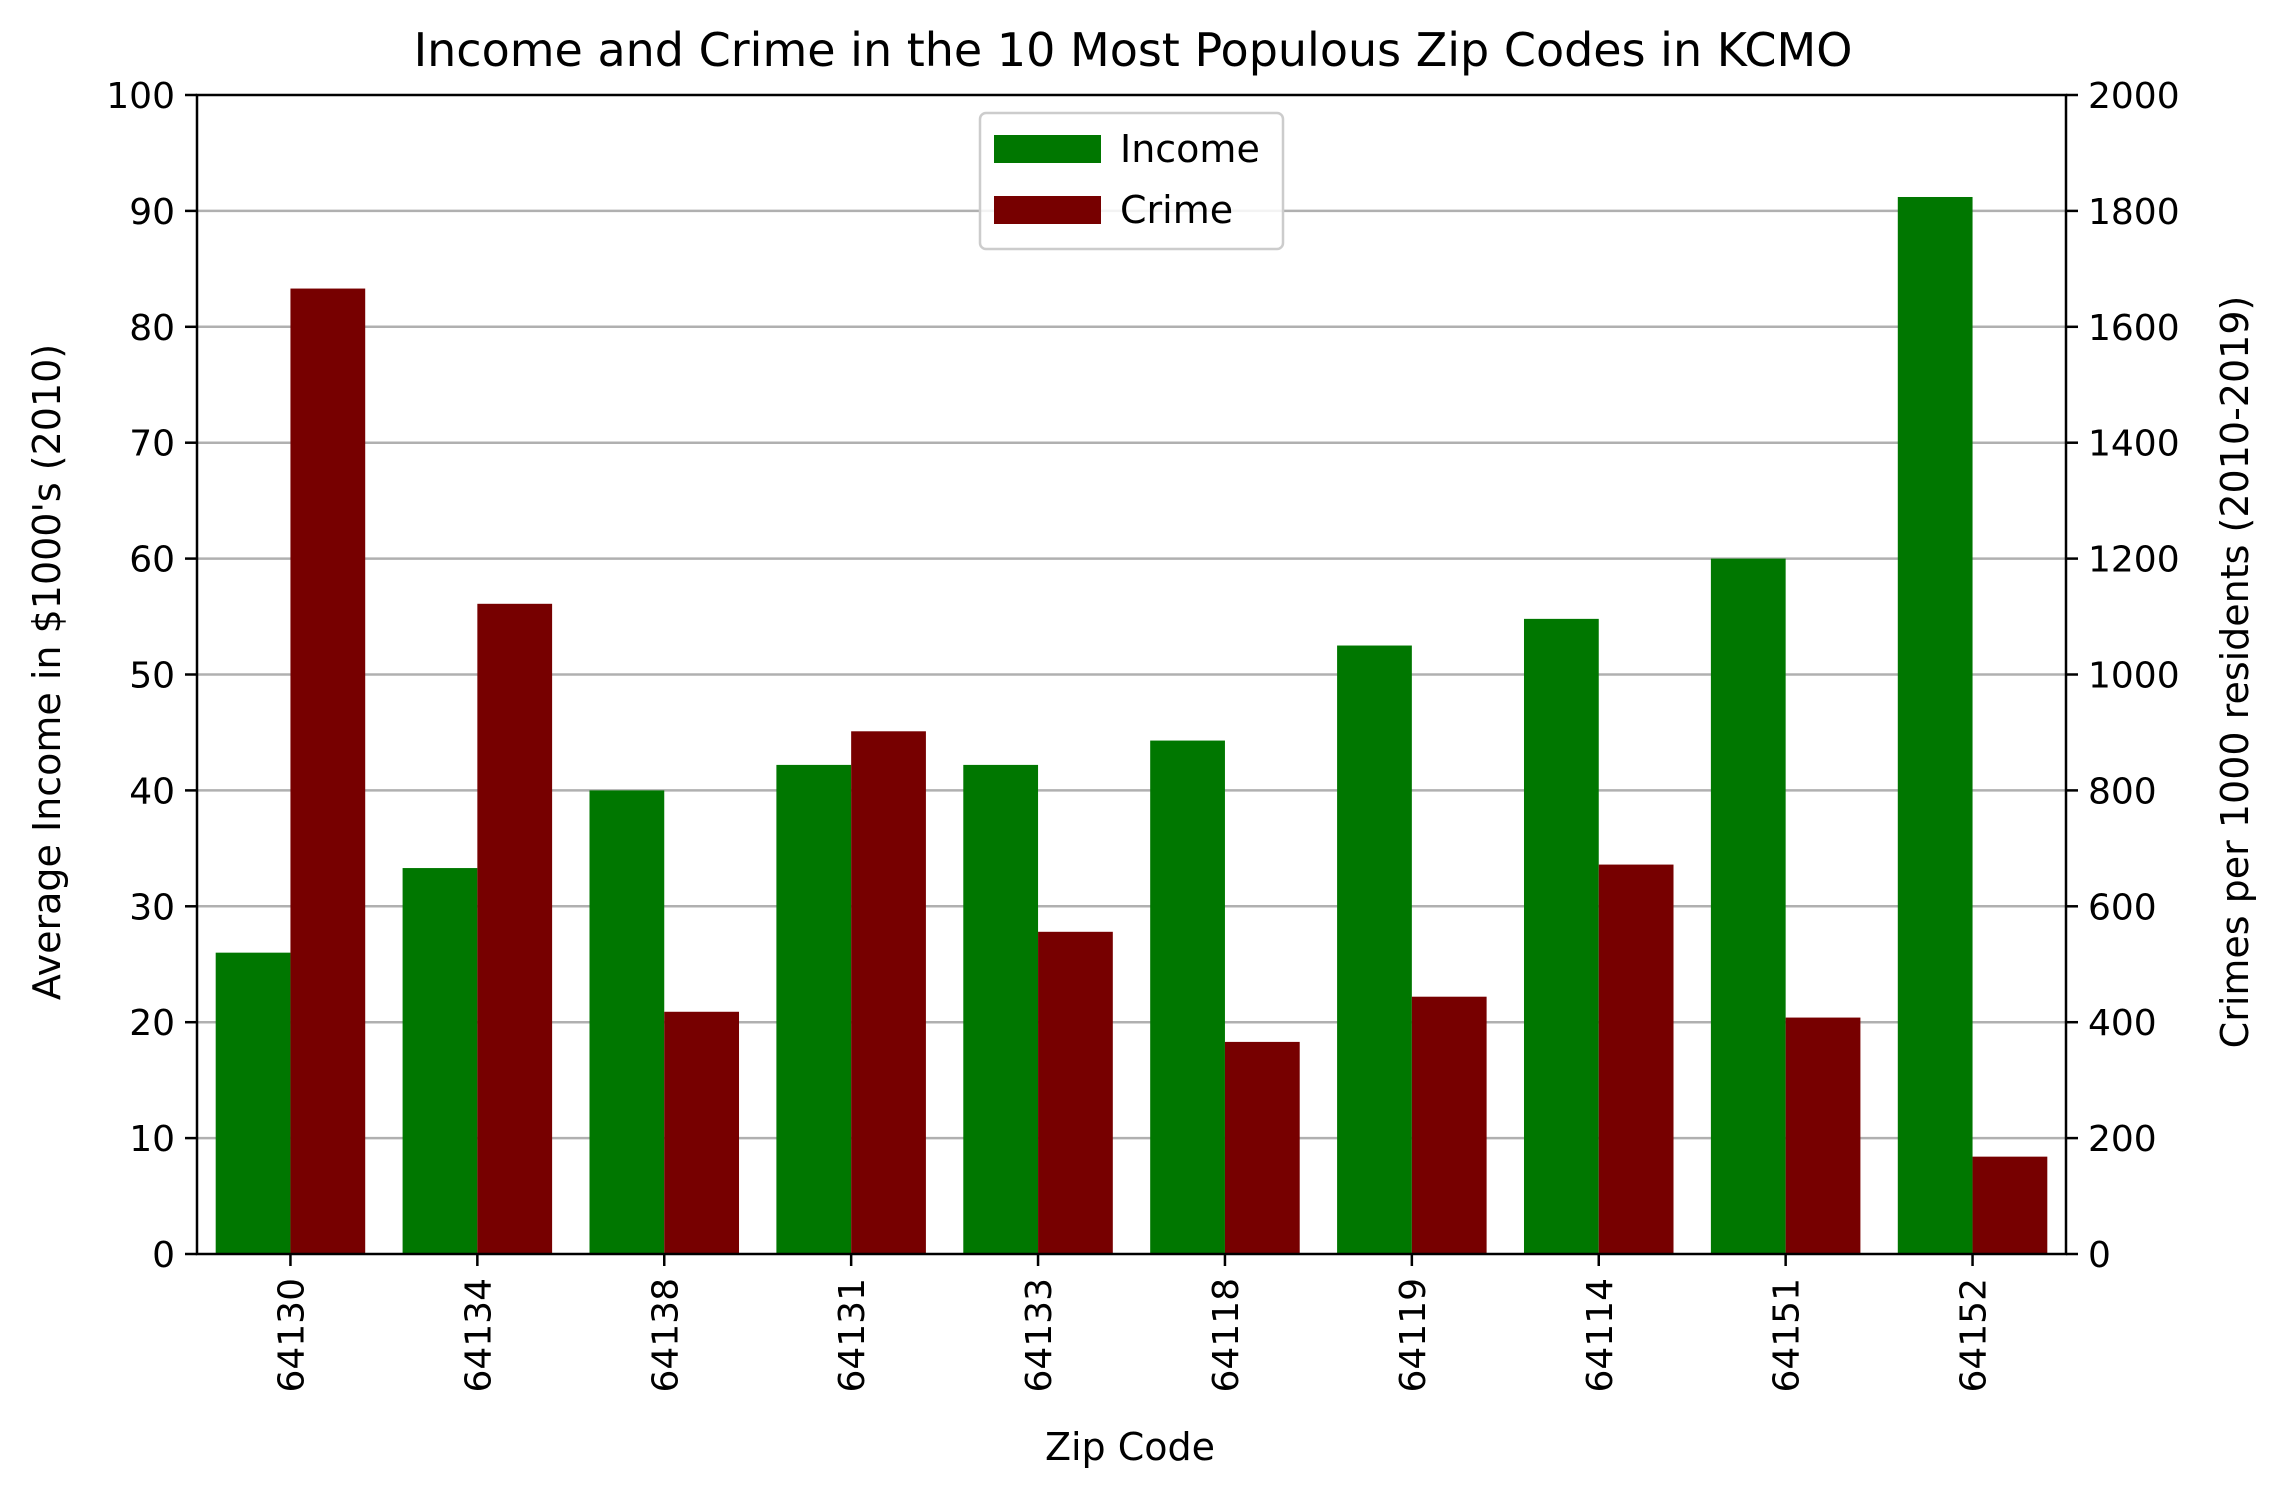  I want to click on y-tick-label-right: 1400, so click(2134, 444).